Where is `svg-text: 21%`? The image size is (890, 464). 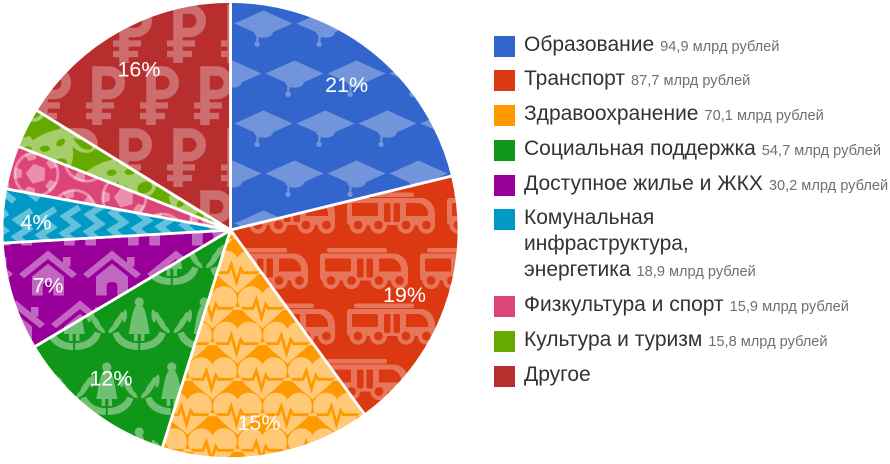 svg-text: 21% is located at coordinates (346, 85).